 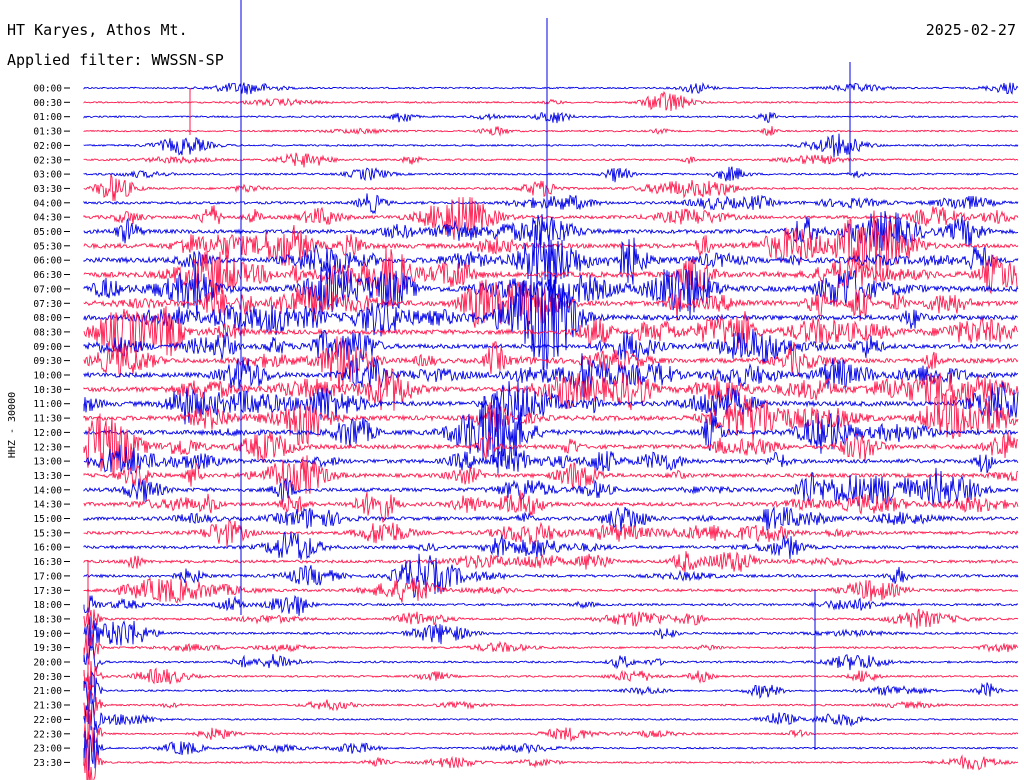 What do you see at coordinates (47, 117) in the screenshot?
I see `time-tick-label: 01:00` at bounding box center [47, 117].